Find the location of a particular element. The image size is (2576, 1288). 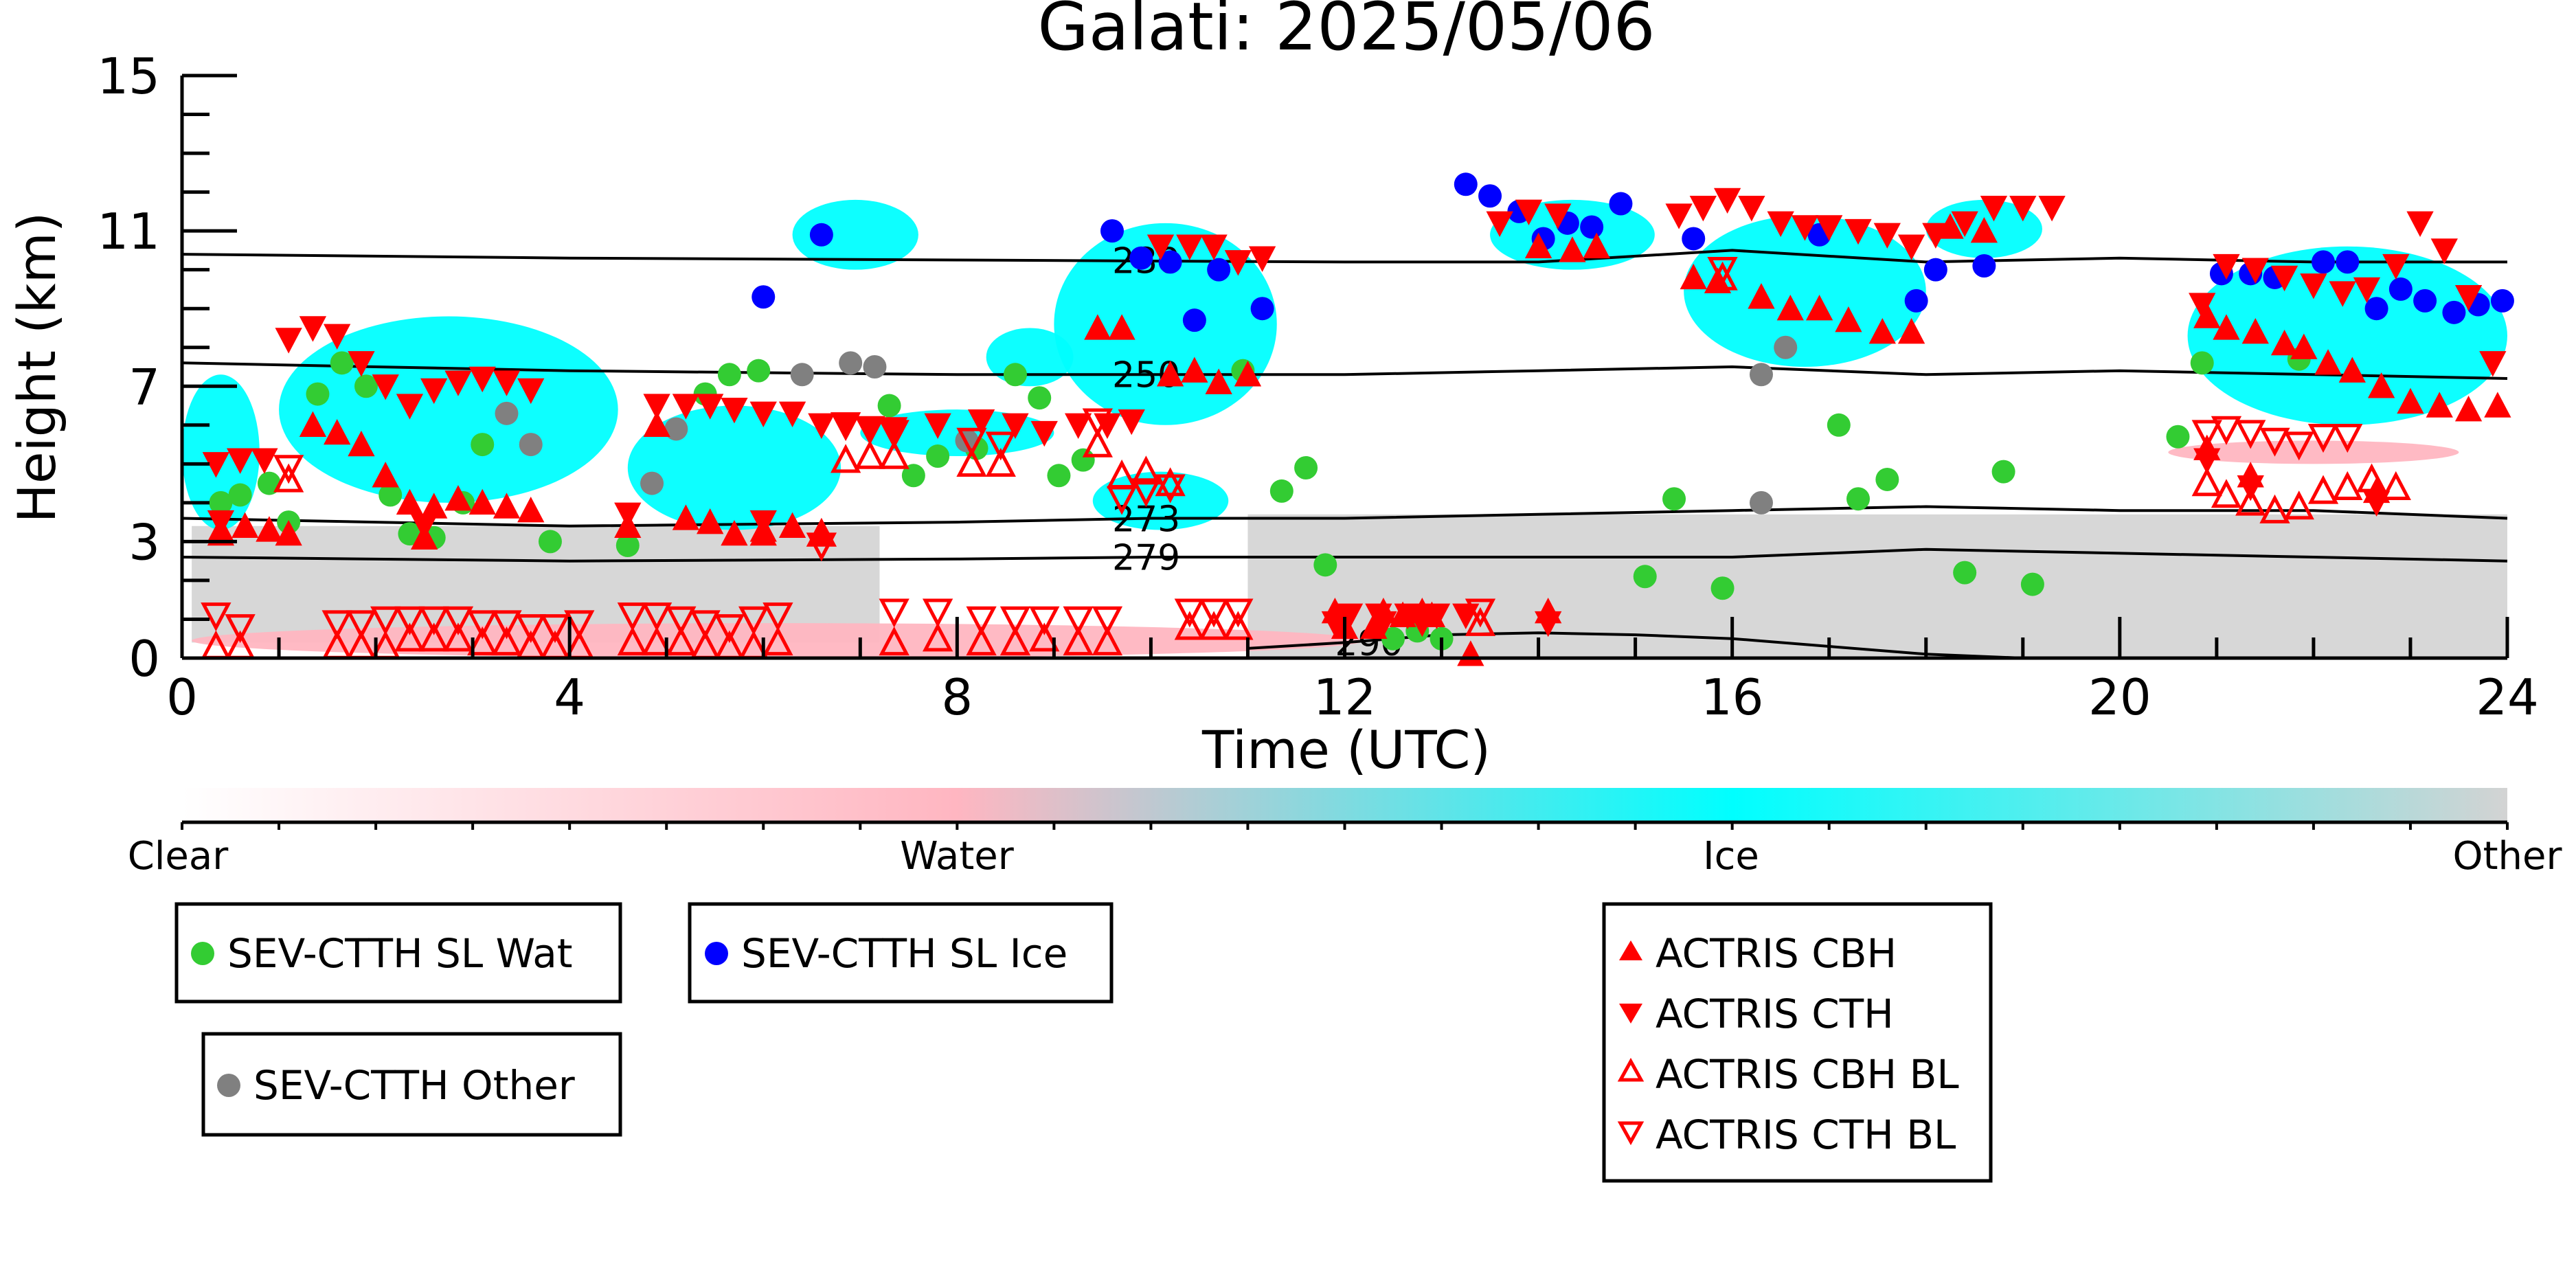

contour-label: 279 is located at coordinates (1146, 558).